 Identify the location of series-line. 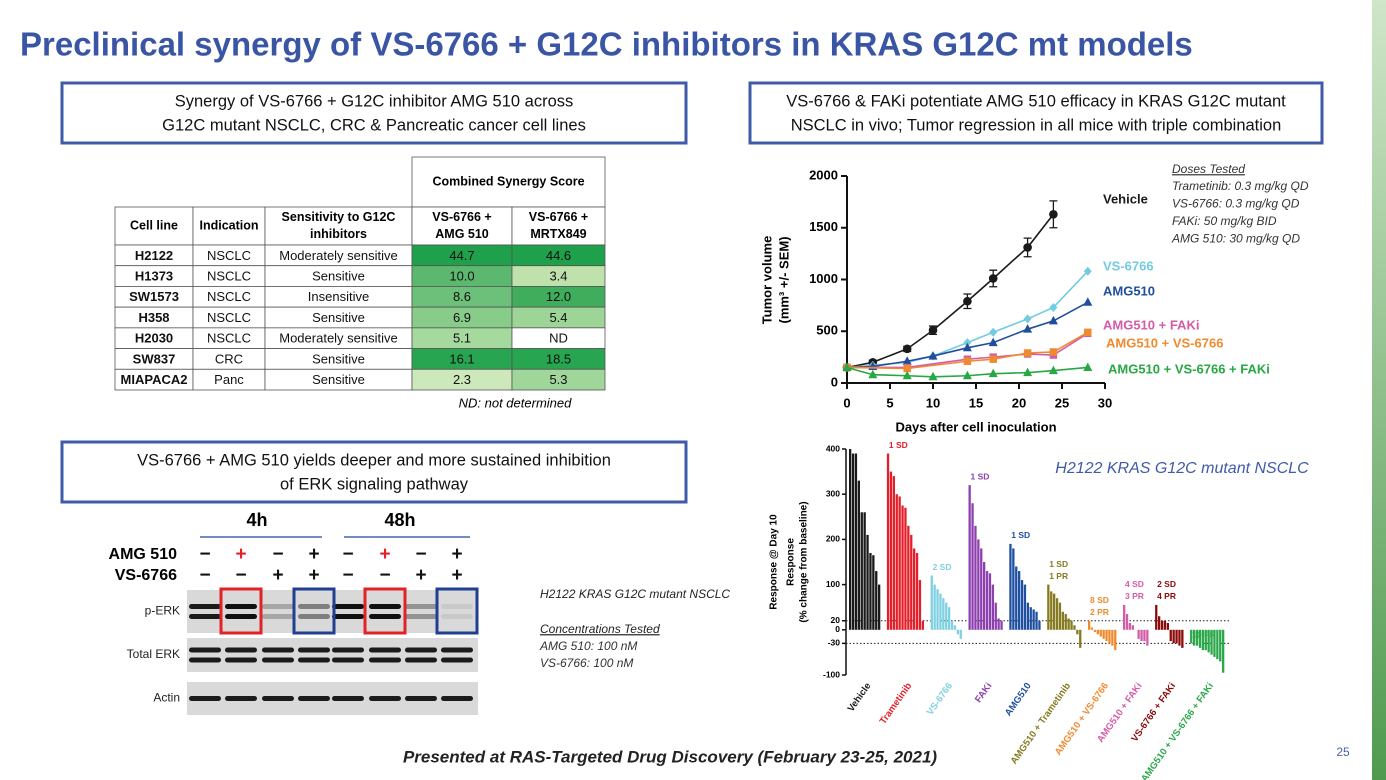
(950, 291).